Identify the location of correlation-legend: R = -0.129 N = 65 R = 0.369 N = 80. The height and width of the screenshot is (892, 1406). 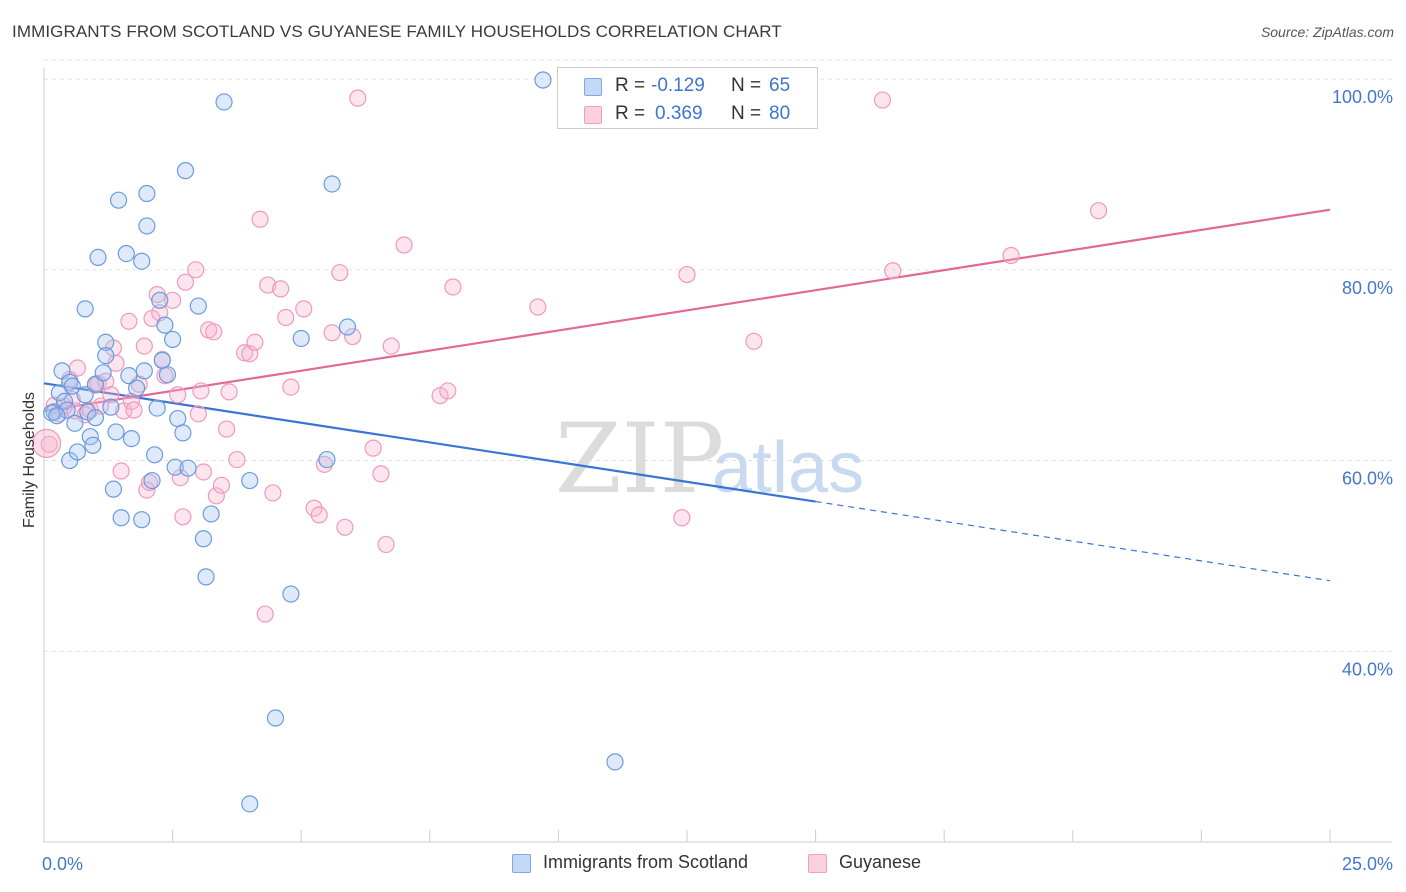
(687, 98).